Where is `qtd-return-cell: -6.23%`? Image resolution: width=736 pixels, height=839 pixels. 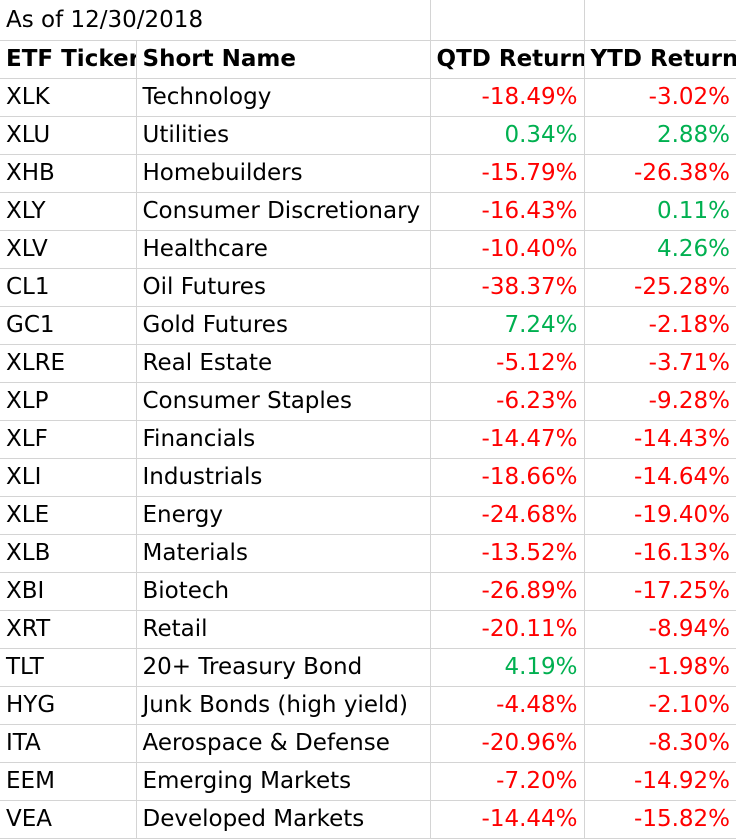
qtd-return-cell: -6.23% is located at coordinates (507, 401).